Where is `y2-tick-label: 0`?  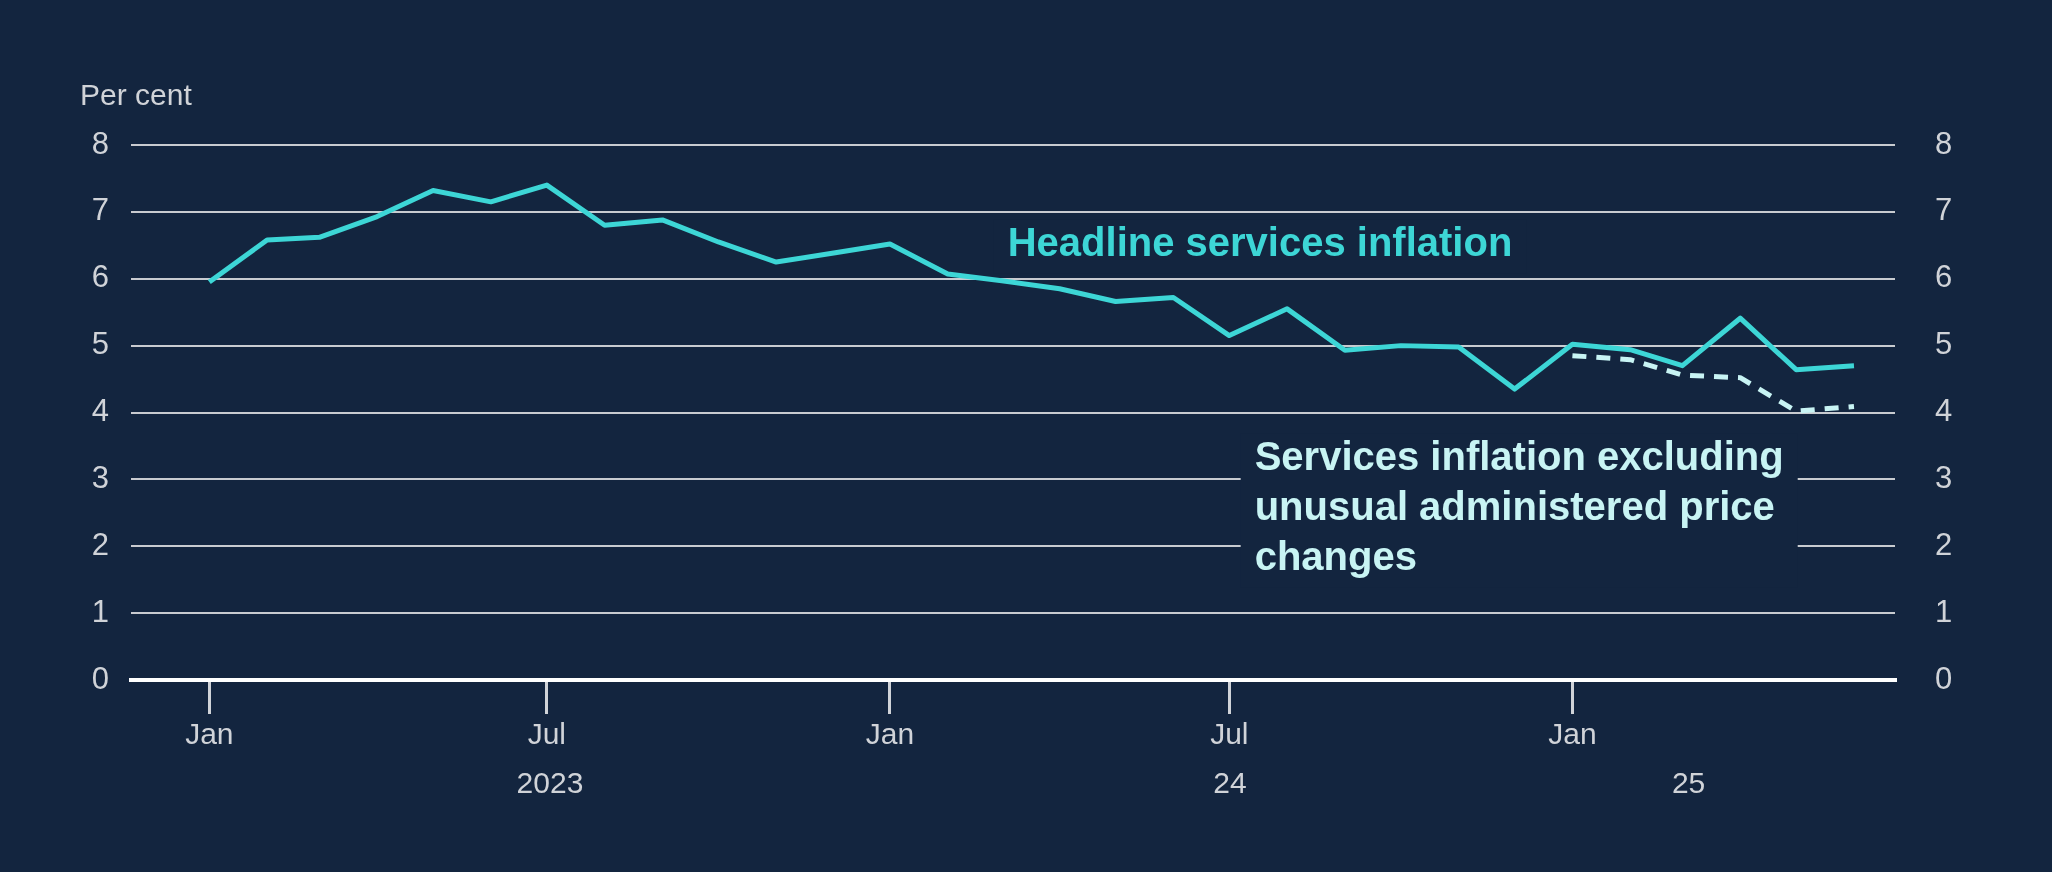 y2-tick-label: 0 is located at coordinates (1944, 678).